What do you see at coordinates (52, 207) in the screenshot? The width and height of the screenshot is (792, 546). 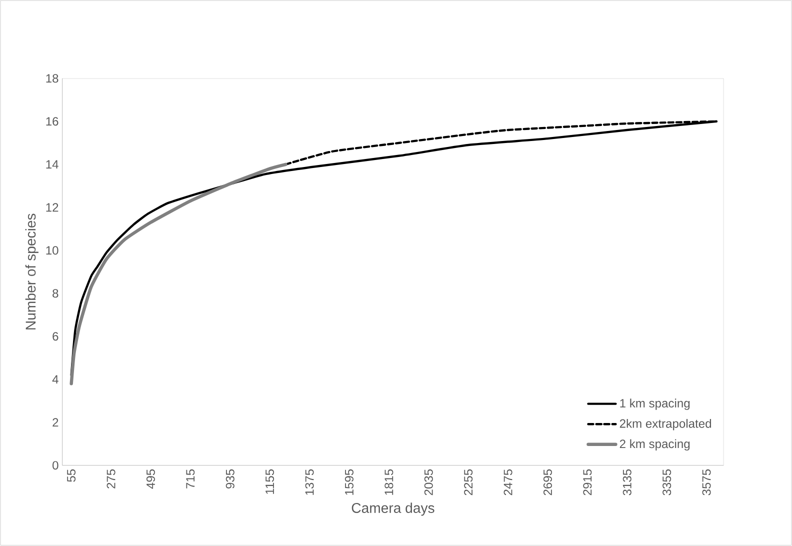 I see `y-tick-label: 12` at bounding box center [52, 207].